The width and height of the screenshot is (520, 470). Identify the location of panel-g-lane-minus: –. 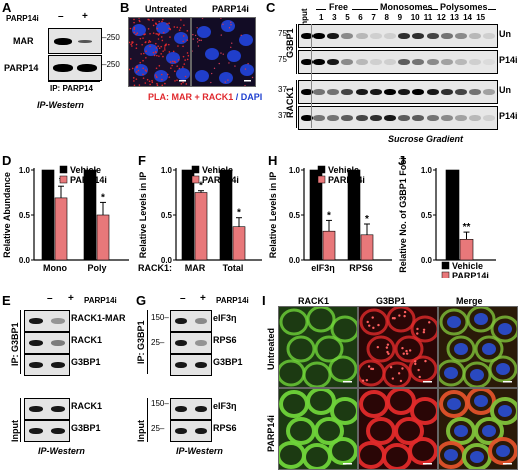
(183, 298).